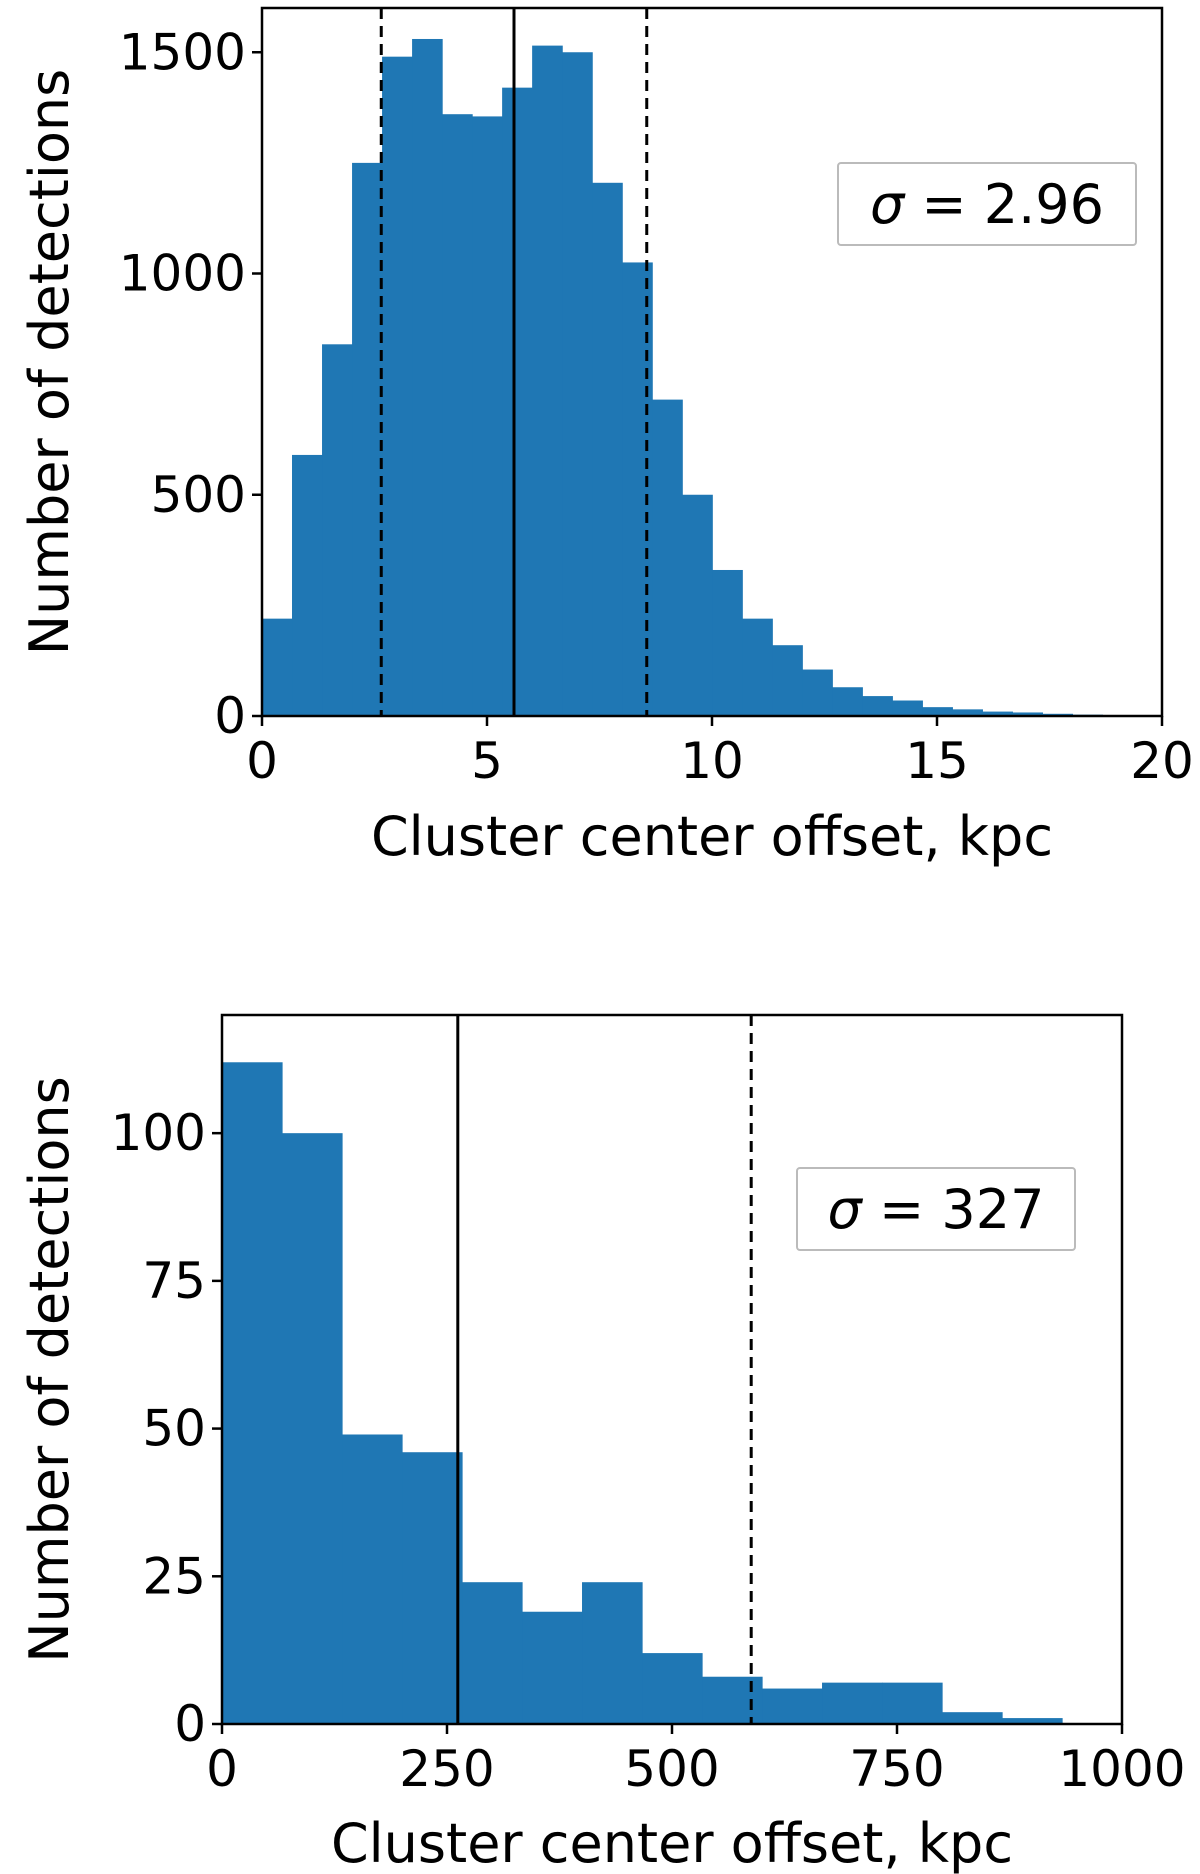 This screenshot has height=1874, width=1200. I want to click on sigma-annotation: σ = 2.96, so click(987, 204).